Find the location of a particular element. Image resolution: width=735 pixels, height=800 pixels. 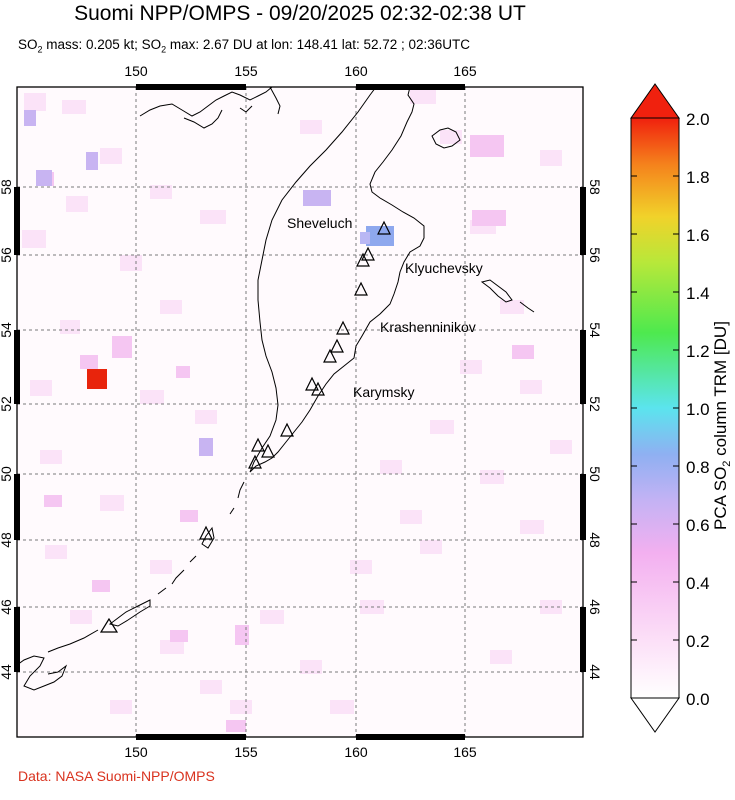

colorbar-tick-label: 2.0 is located at coordinates (698, 119).